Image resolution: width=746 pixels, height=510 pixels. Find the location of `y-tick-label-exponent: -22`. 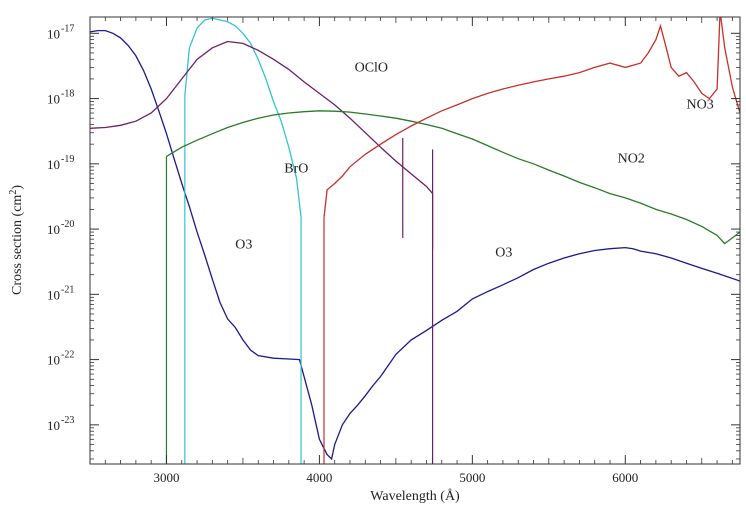

y-tick-label-exponent: -22 is located at coordinates (67, 355).